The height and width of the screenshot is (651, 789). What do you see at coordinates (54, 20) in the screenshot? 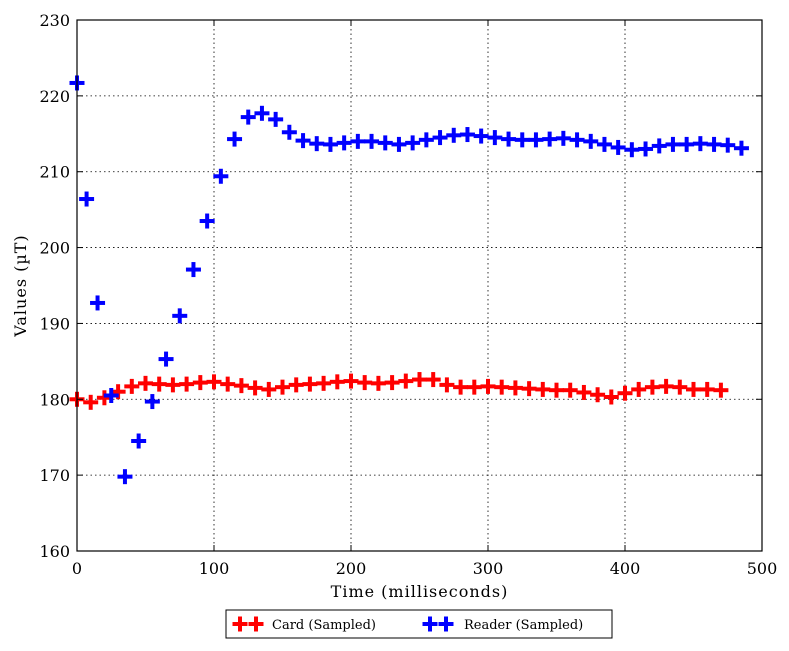
I see `y-tick-label: 230` at bounding box center [54, 20].